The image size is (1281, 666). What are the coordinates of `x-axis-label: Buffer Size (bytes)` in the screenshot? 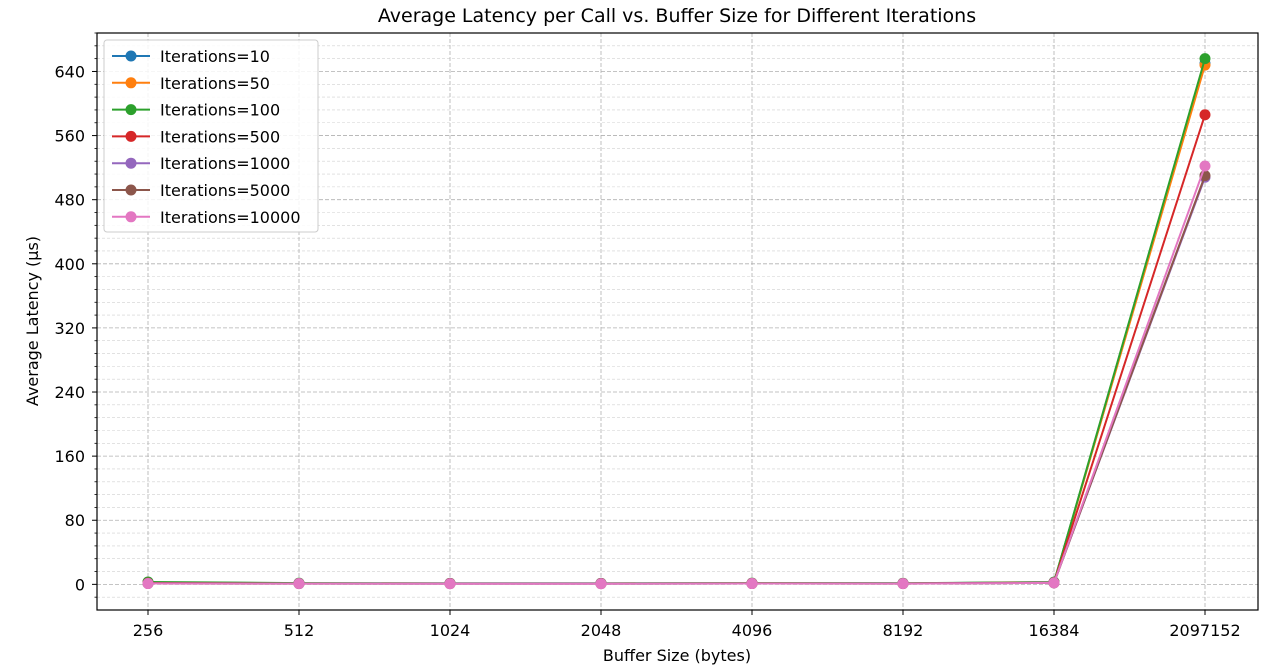 It's located at (677, 655).